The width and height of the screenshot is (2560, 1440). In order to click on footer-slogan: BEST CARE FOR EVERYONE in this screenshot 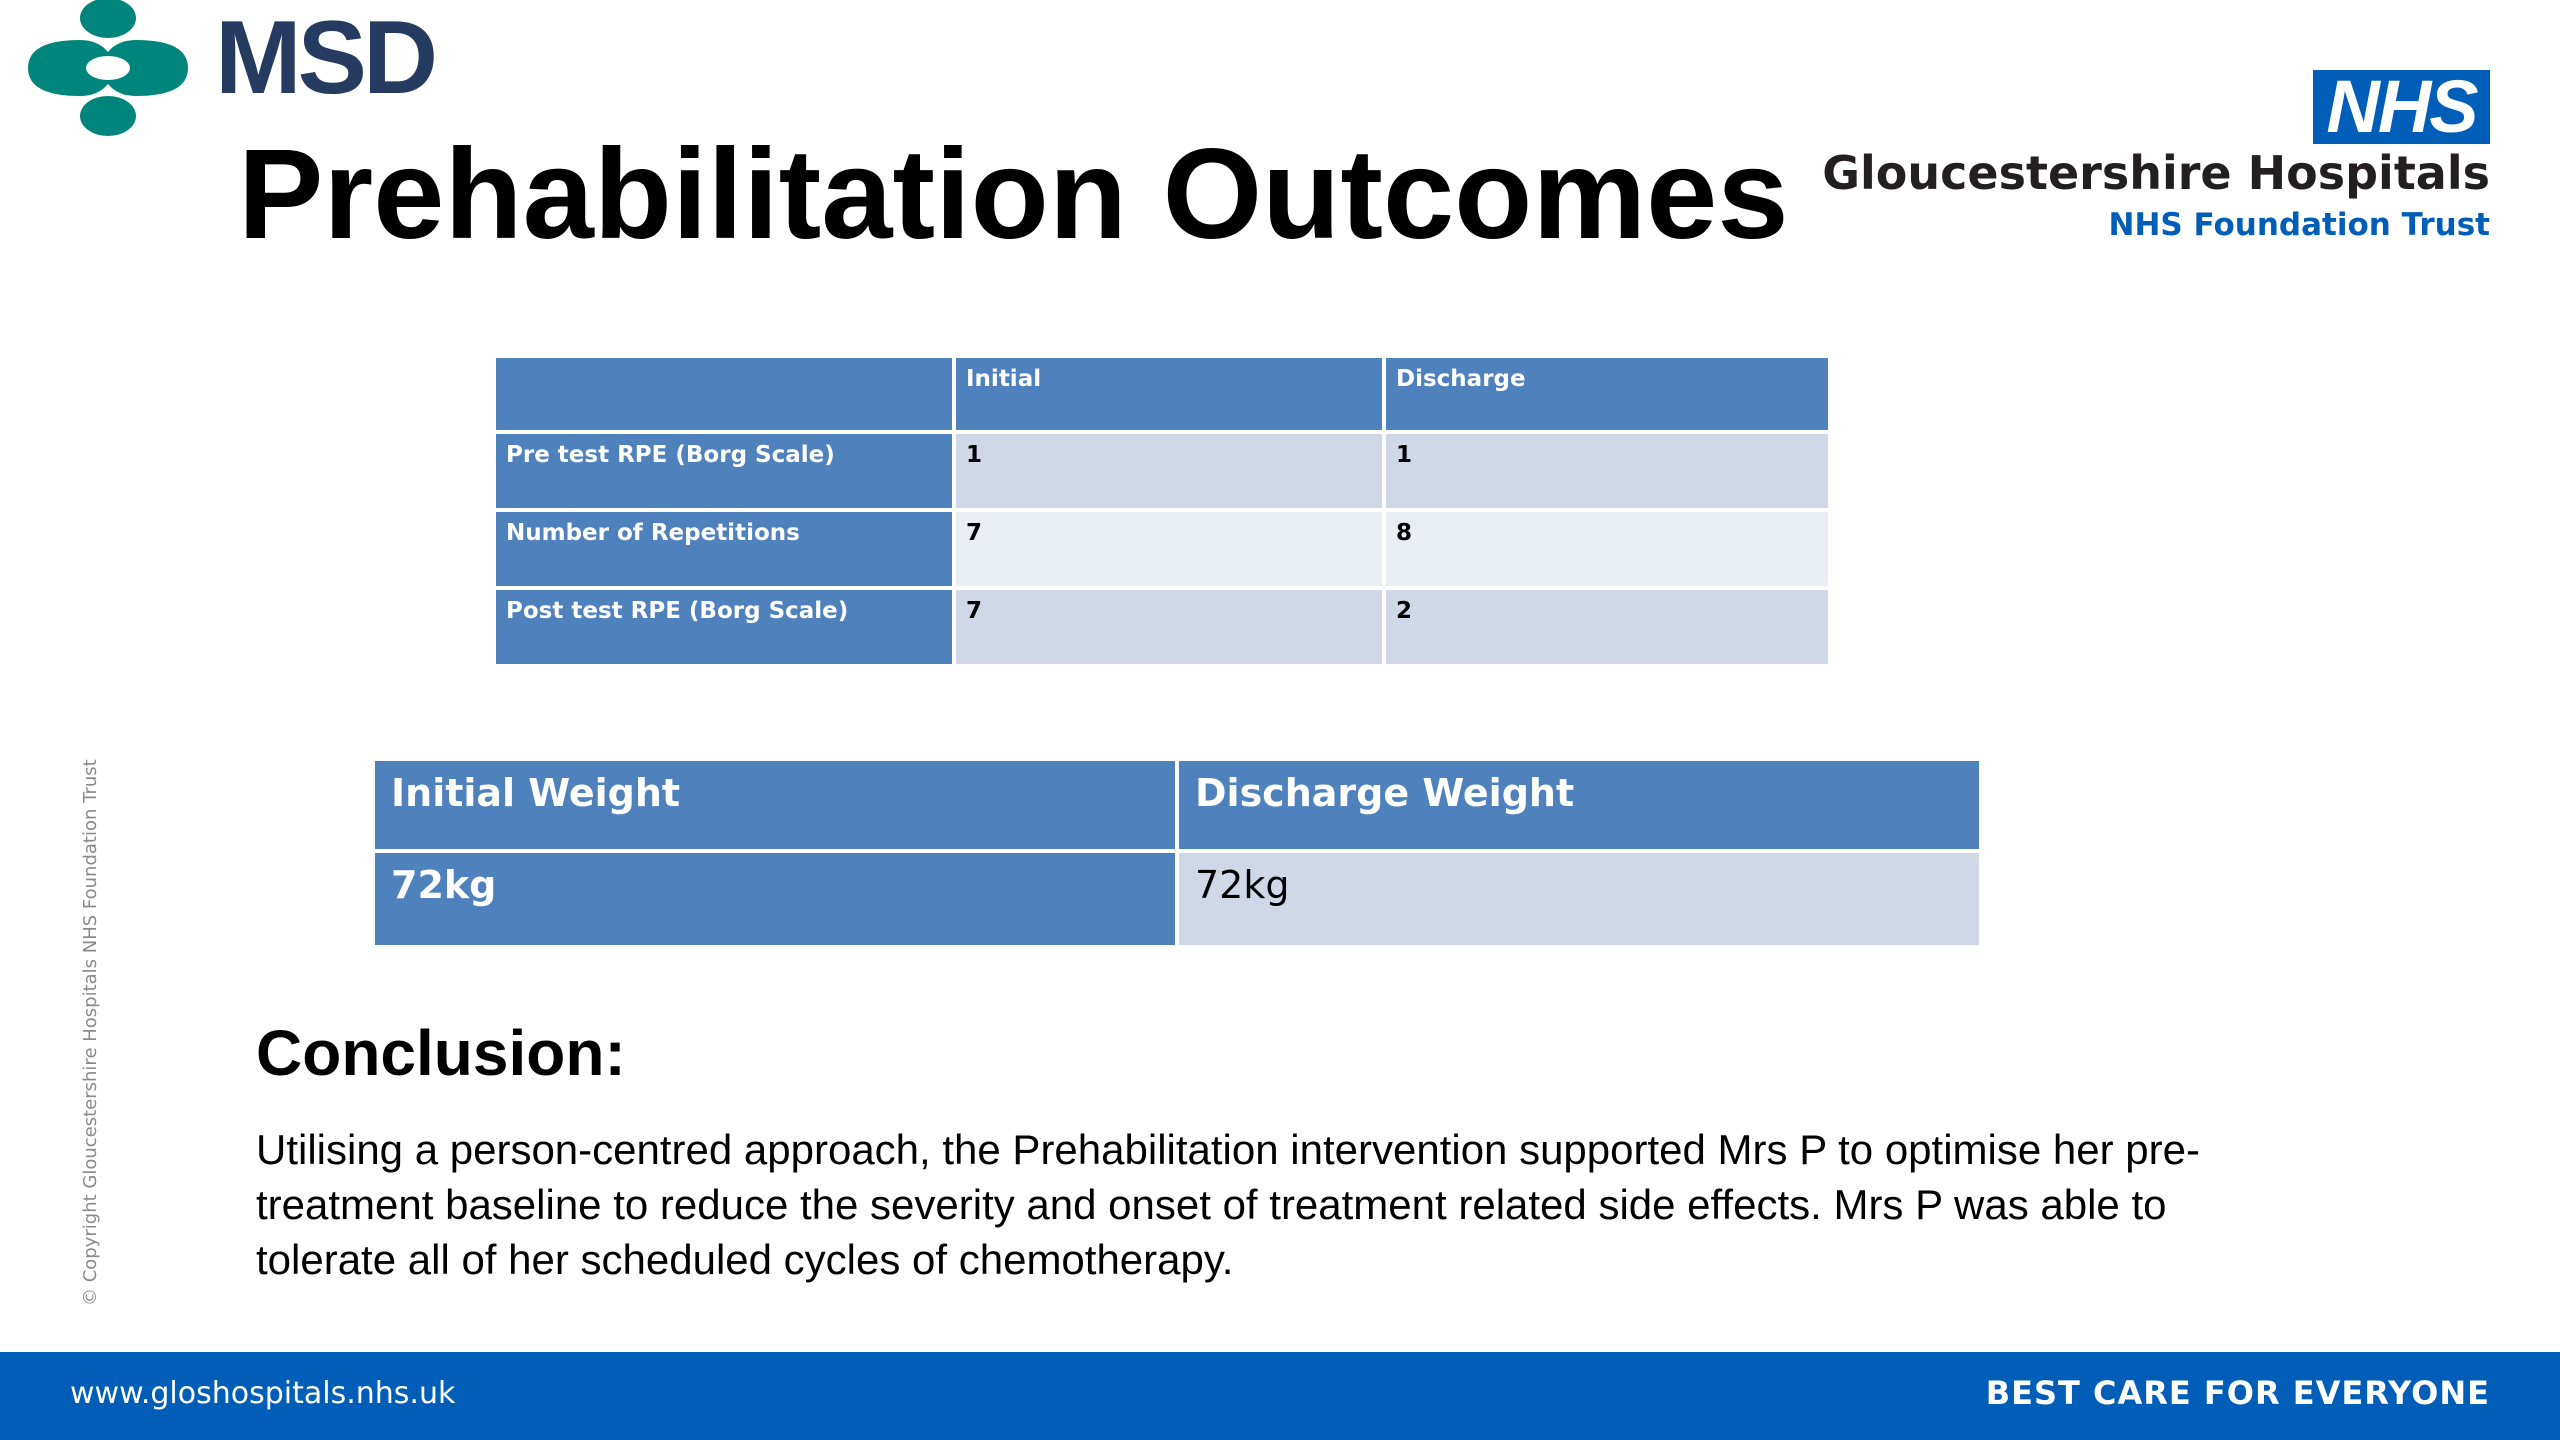, I will do `click(2237, 1393)`.